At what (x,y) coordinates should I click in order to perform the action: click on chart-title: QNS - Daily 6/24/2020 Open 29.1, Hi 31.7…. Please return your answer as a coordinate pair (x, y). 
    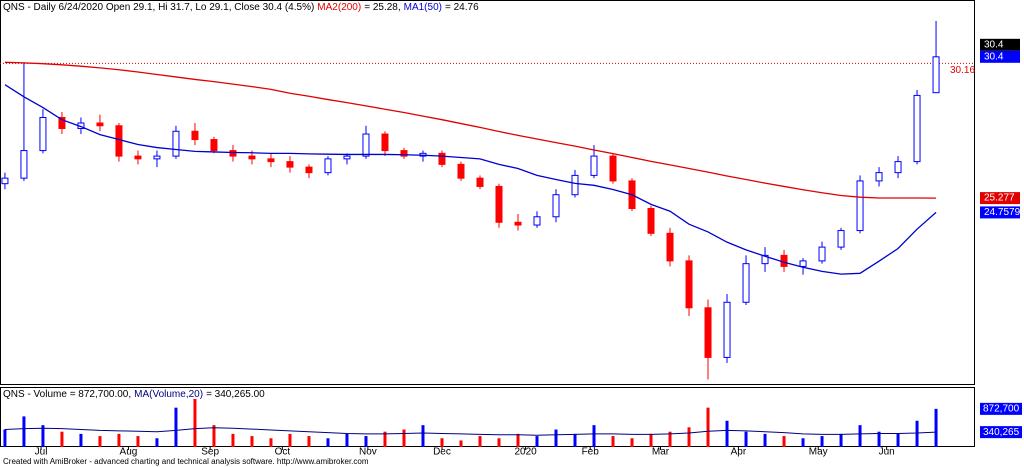
    Looking at the image, I should click on (241, 7).